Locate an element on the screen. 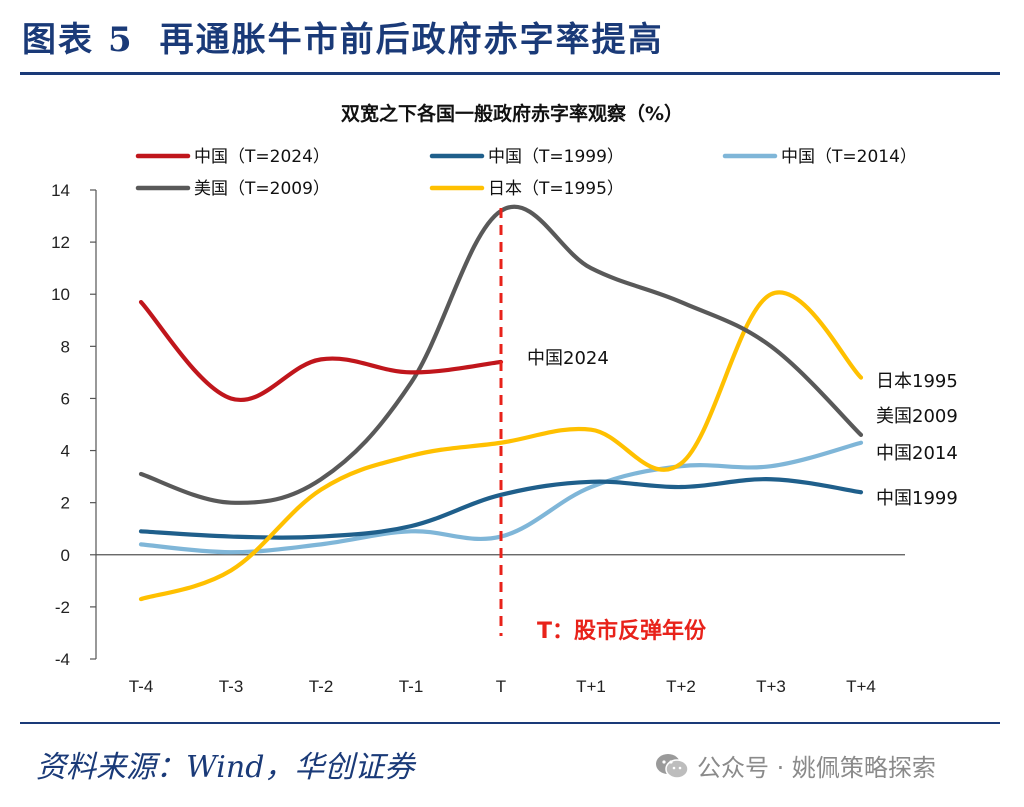 The image size is (1024, 807). figure-number: 5 is located at coordinates (121, 40).